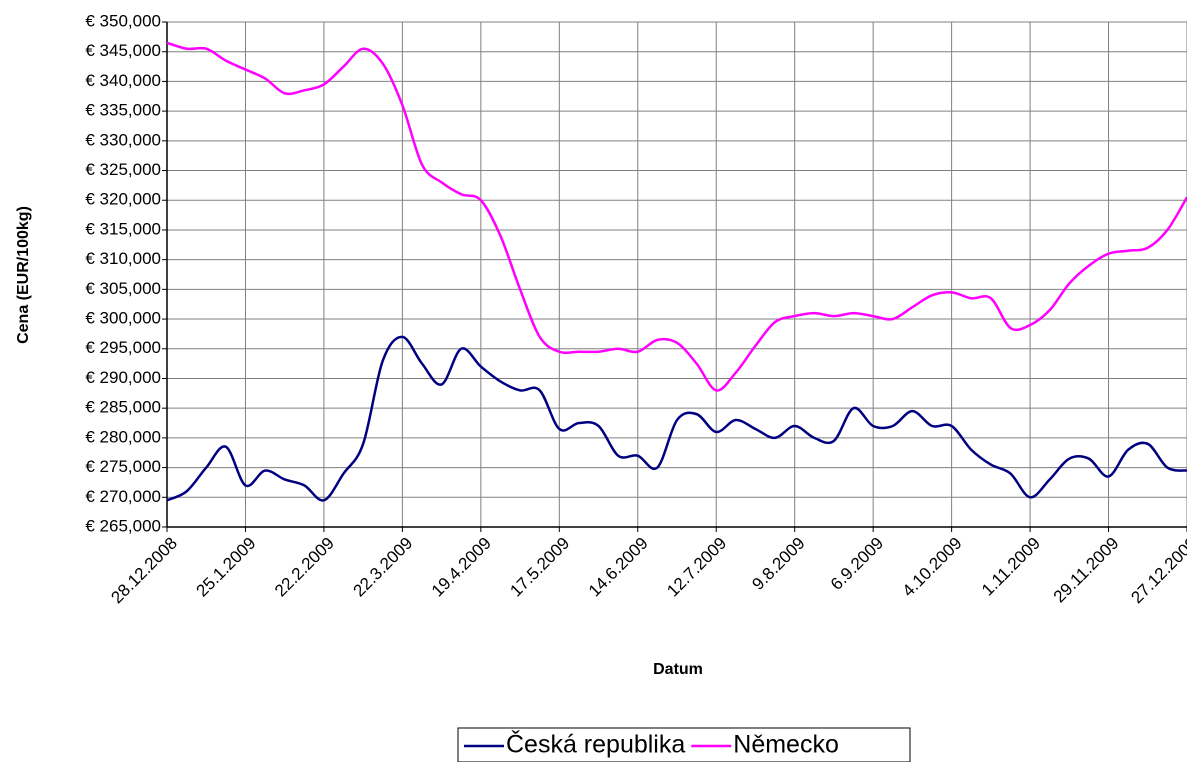 This screenshot has height=762, width=1187. Describe the element at coordinates (696, 567) in the screenshot. I see `x-tick-label: 12.7.2009` at that location.